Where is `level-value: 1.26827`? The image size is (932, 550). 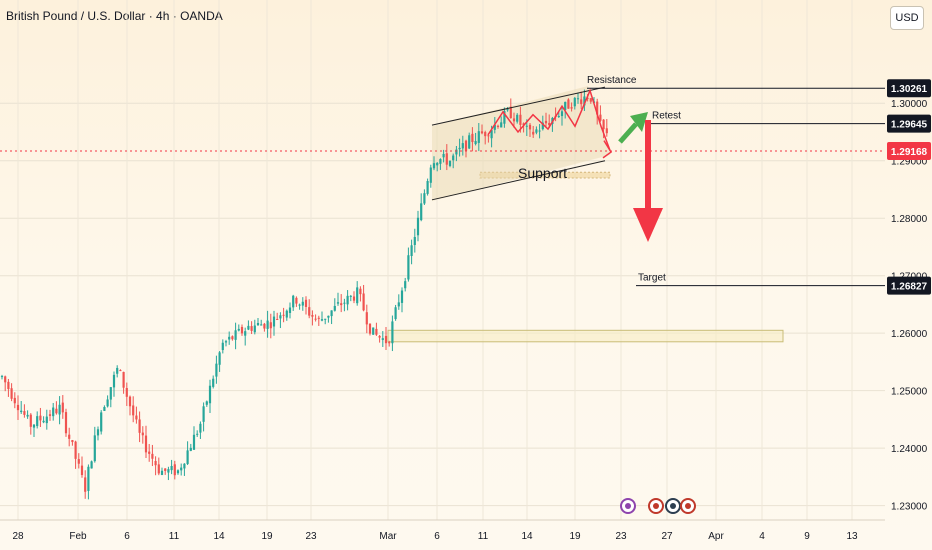 level-value: 1.26827 is located at coordinates (909, 287).